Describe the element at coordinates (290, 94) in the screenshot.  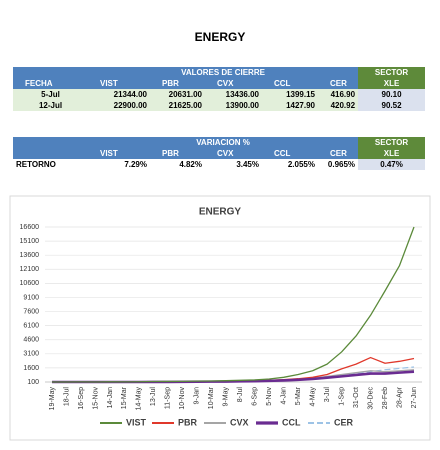
I see `table-cell: 1399.15` at that location.